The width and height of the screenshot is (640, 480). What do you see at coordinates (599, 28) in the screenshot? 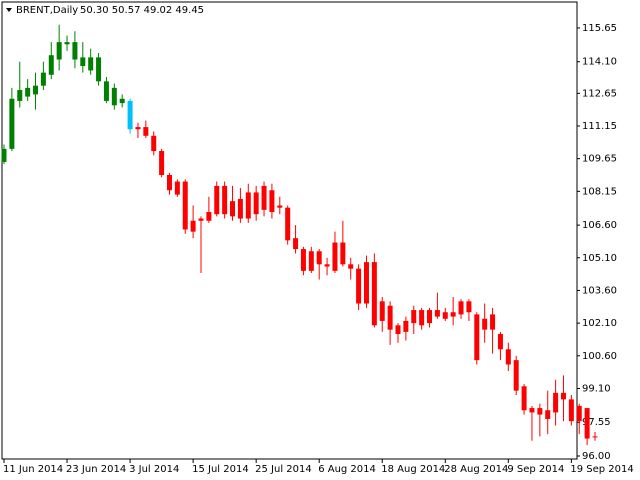
I see `y-tick-label: 115.65` at bounding box center [599, 28].